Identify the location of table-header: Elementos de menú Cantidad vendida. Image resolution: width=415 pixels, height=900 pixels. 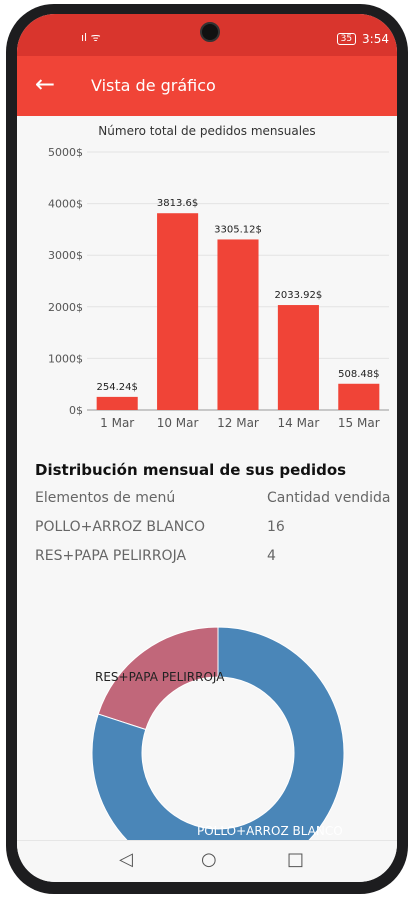
(215, 502).